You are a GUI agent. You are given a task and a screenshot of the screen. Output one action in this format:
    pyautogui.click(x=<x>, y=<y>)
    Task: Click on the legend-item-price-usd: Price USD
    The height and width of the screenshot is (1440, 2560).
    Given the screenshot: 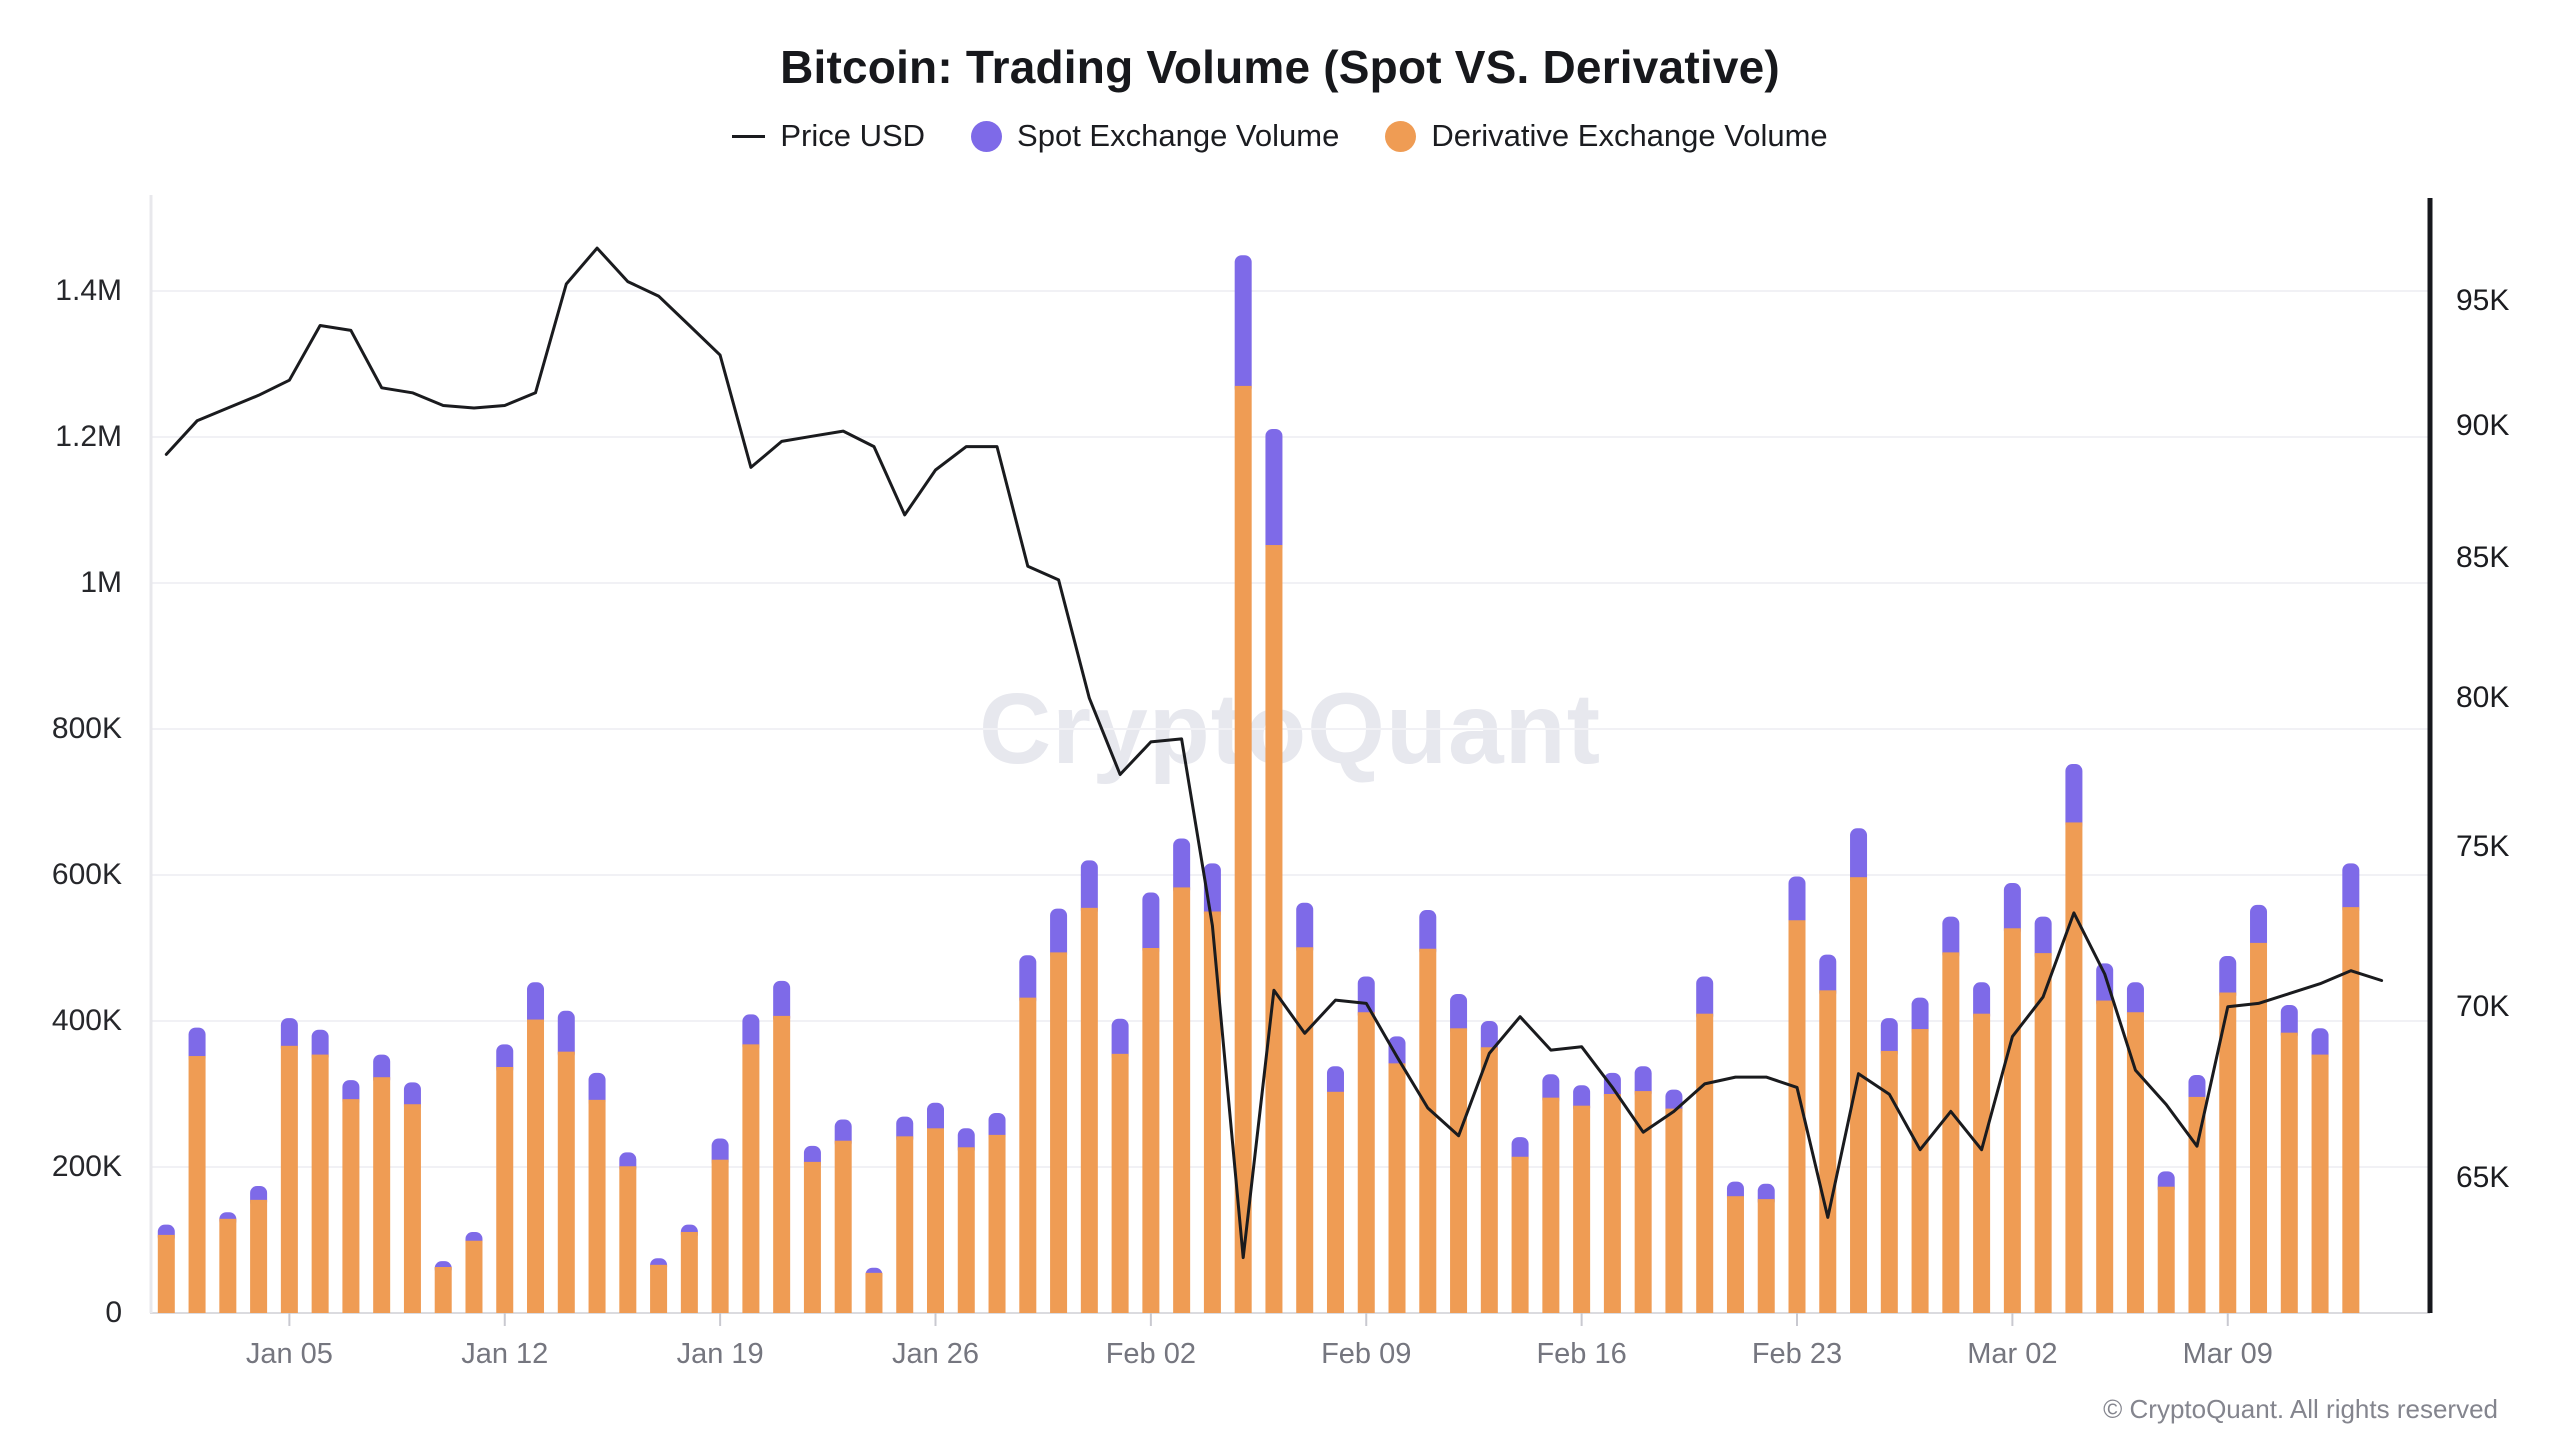 What is the action you would take?
    pyautogui.click(x=828, y=136)
    